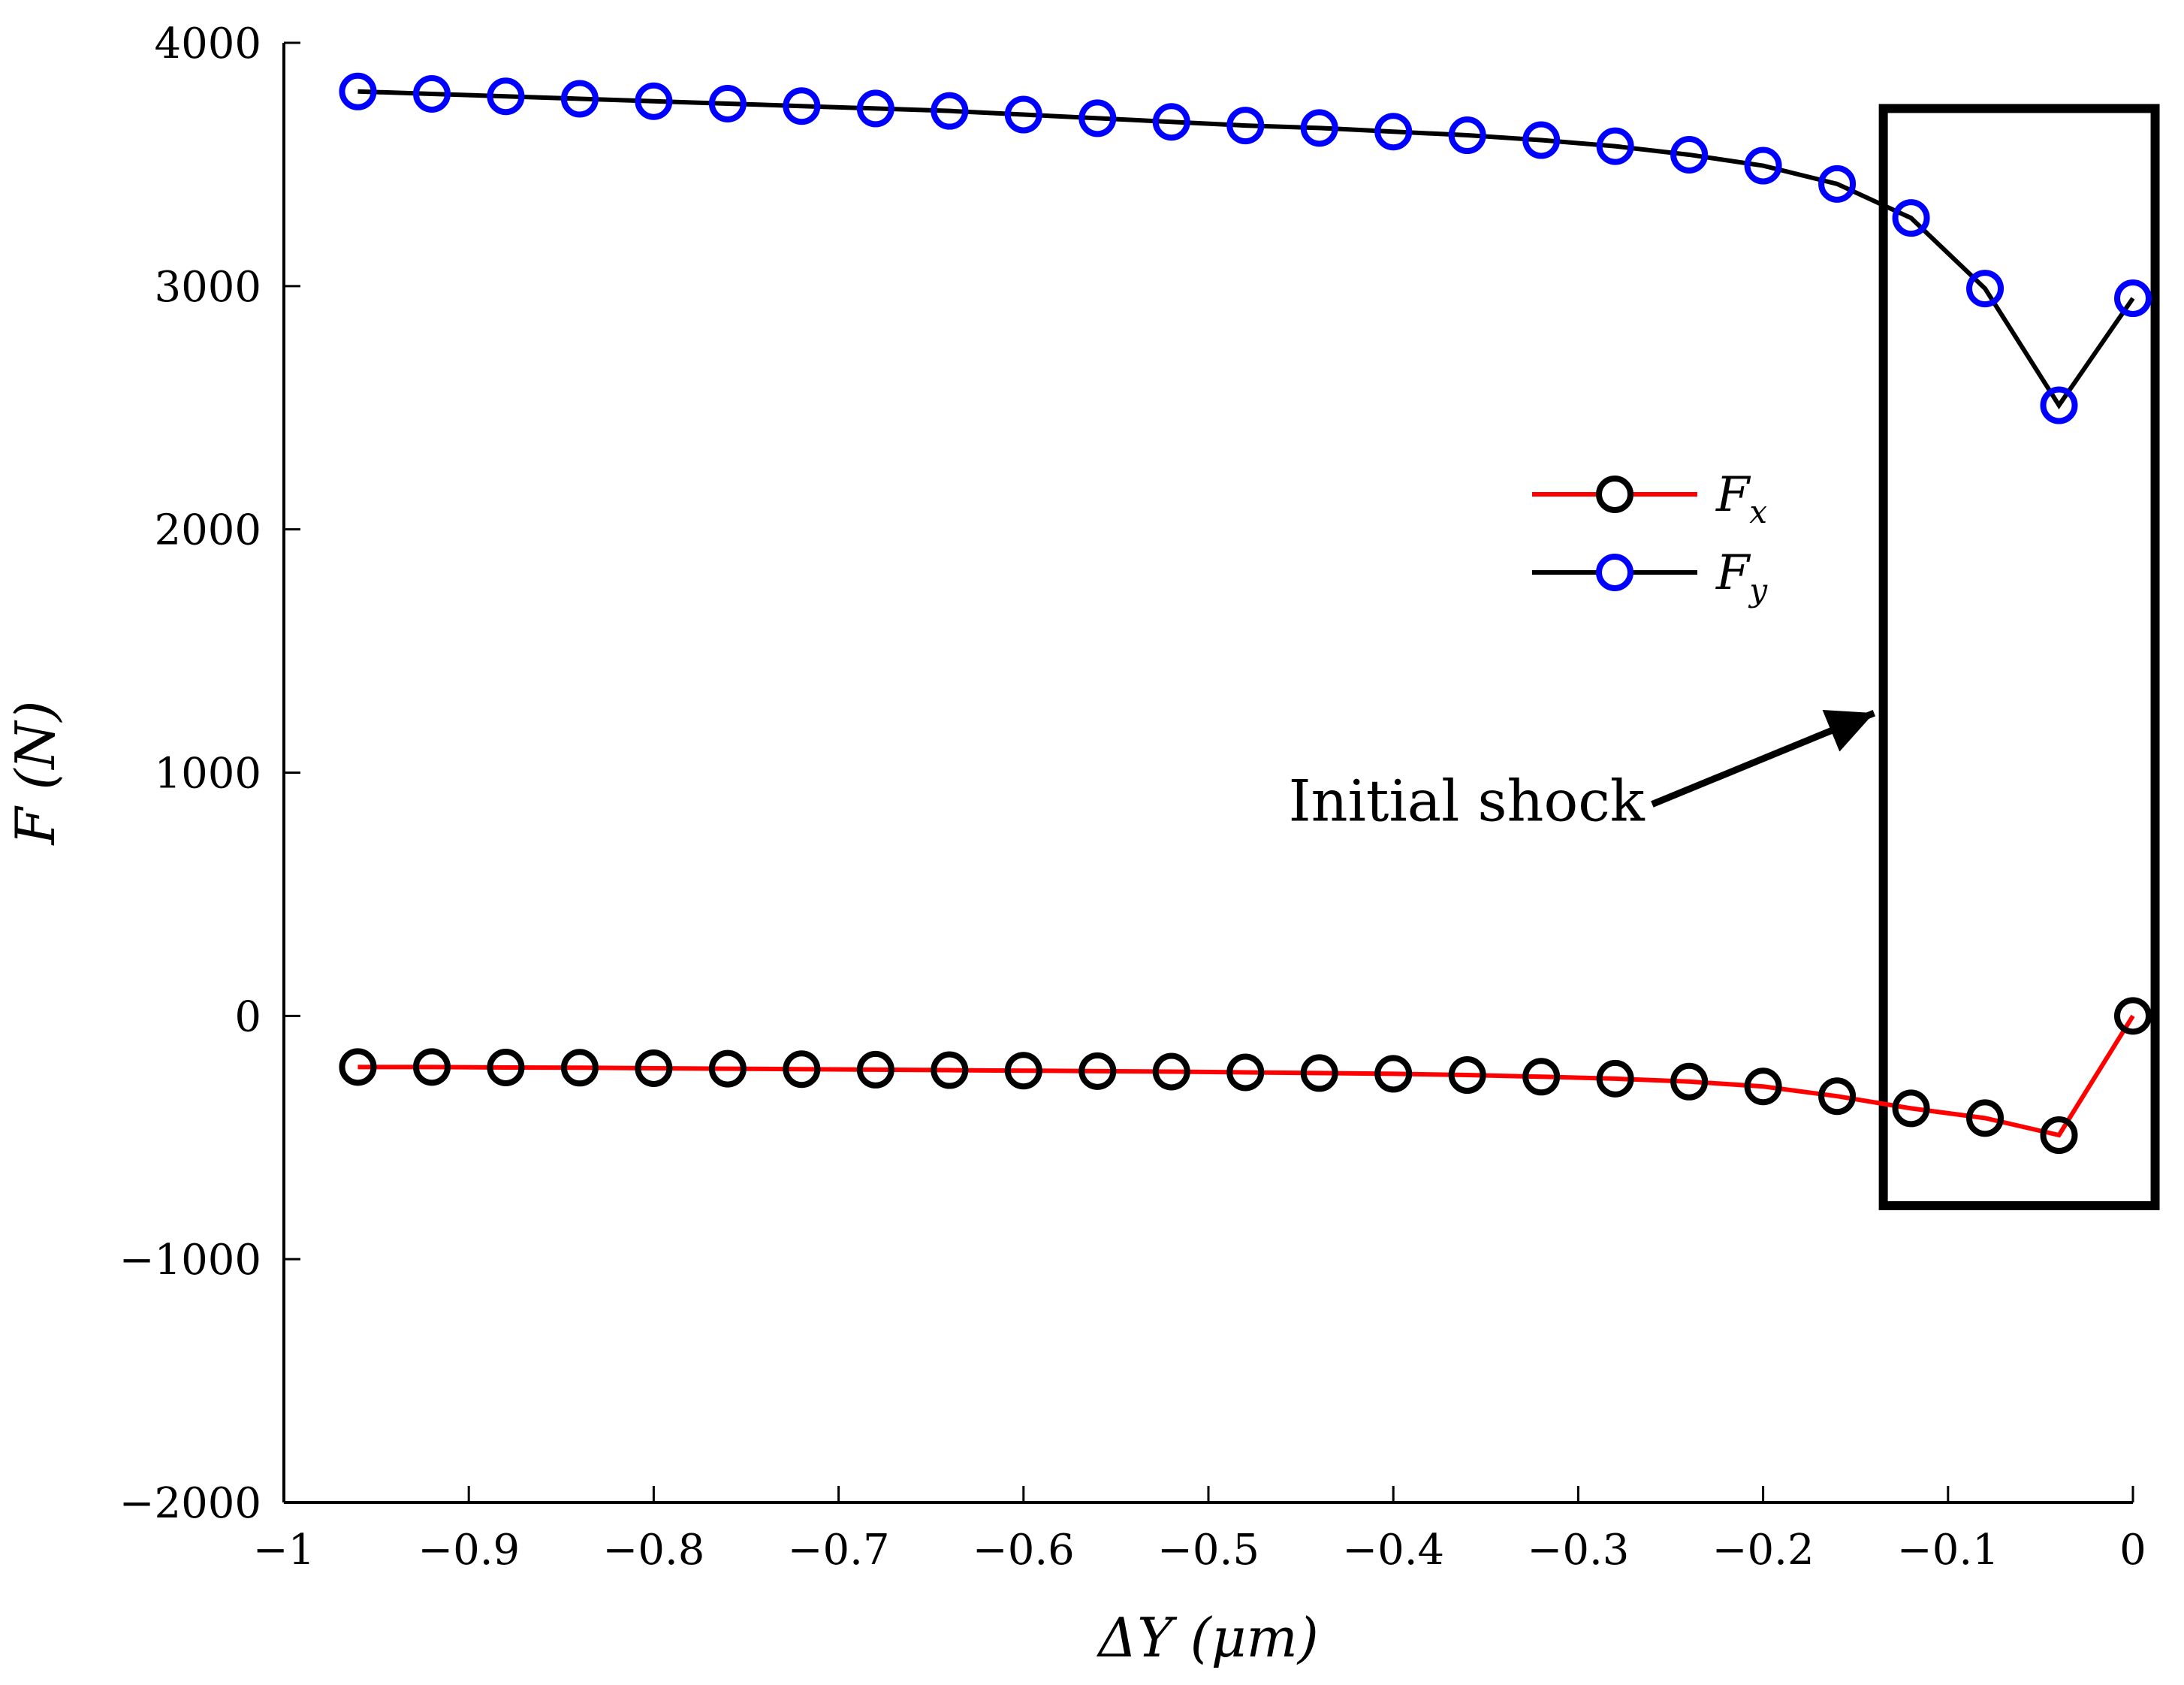 Image resolution: width=2184 pixels, height=1685 pixels. I want to click on x-tick-label: −0.8, so click(653, 1550).